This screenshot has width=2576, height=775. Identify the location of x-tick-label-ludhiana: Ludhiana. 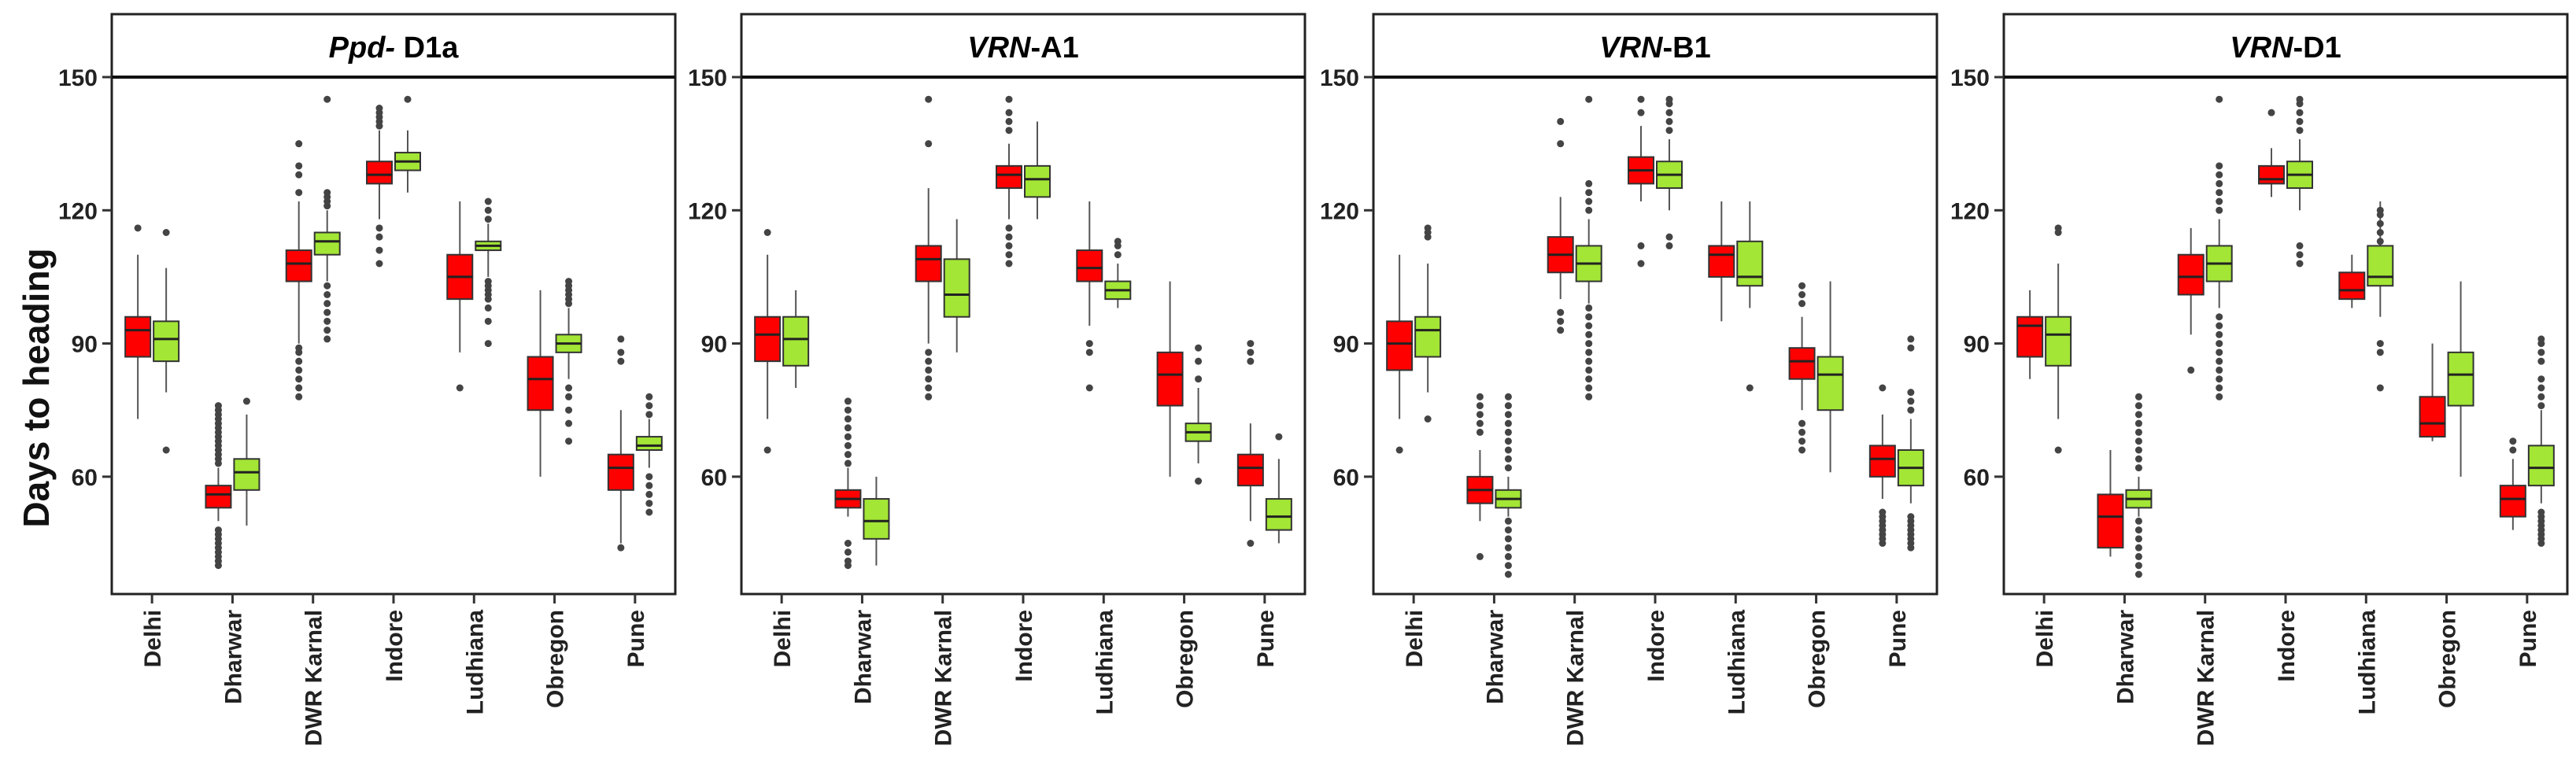
(1737, 662).